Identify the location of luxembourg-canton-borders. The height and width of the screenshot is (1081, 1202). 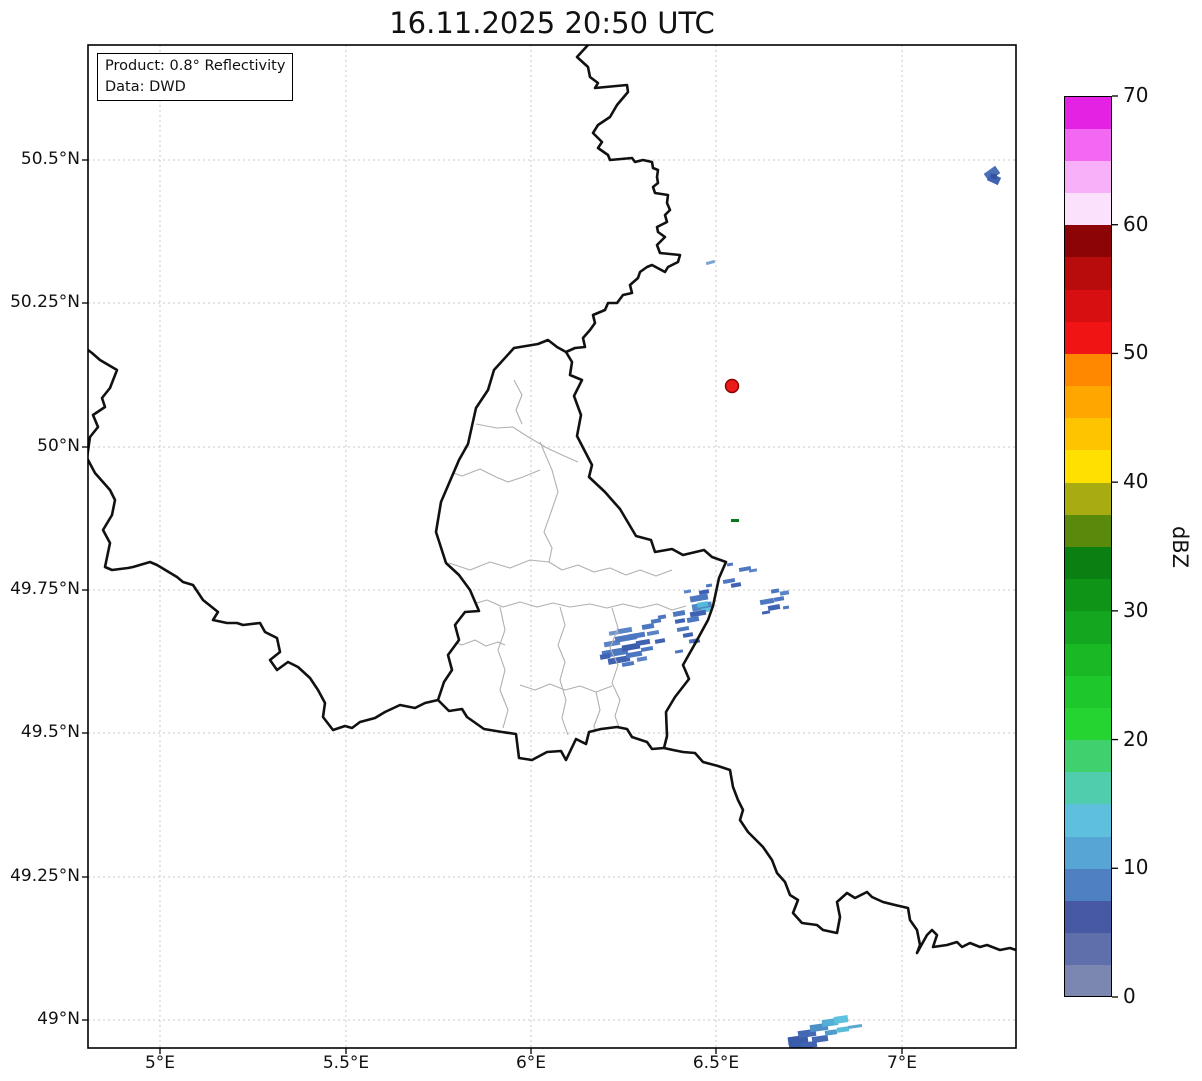
(565, 567).